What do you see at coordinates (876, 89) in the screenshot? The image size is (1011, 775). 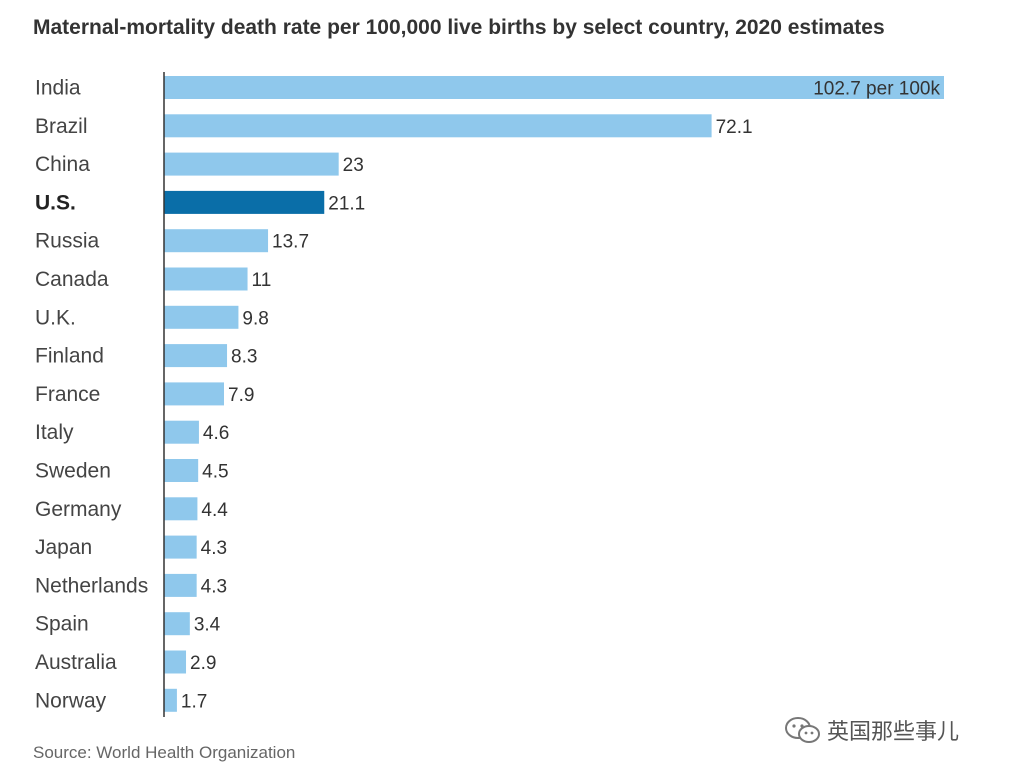 I see `value-label: 102.7 per 100k` at bounding box center [876, 89].